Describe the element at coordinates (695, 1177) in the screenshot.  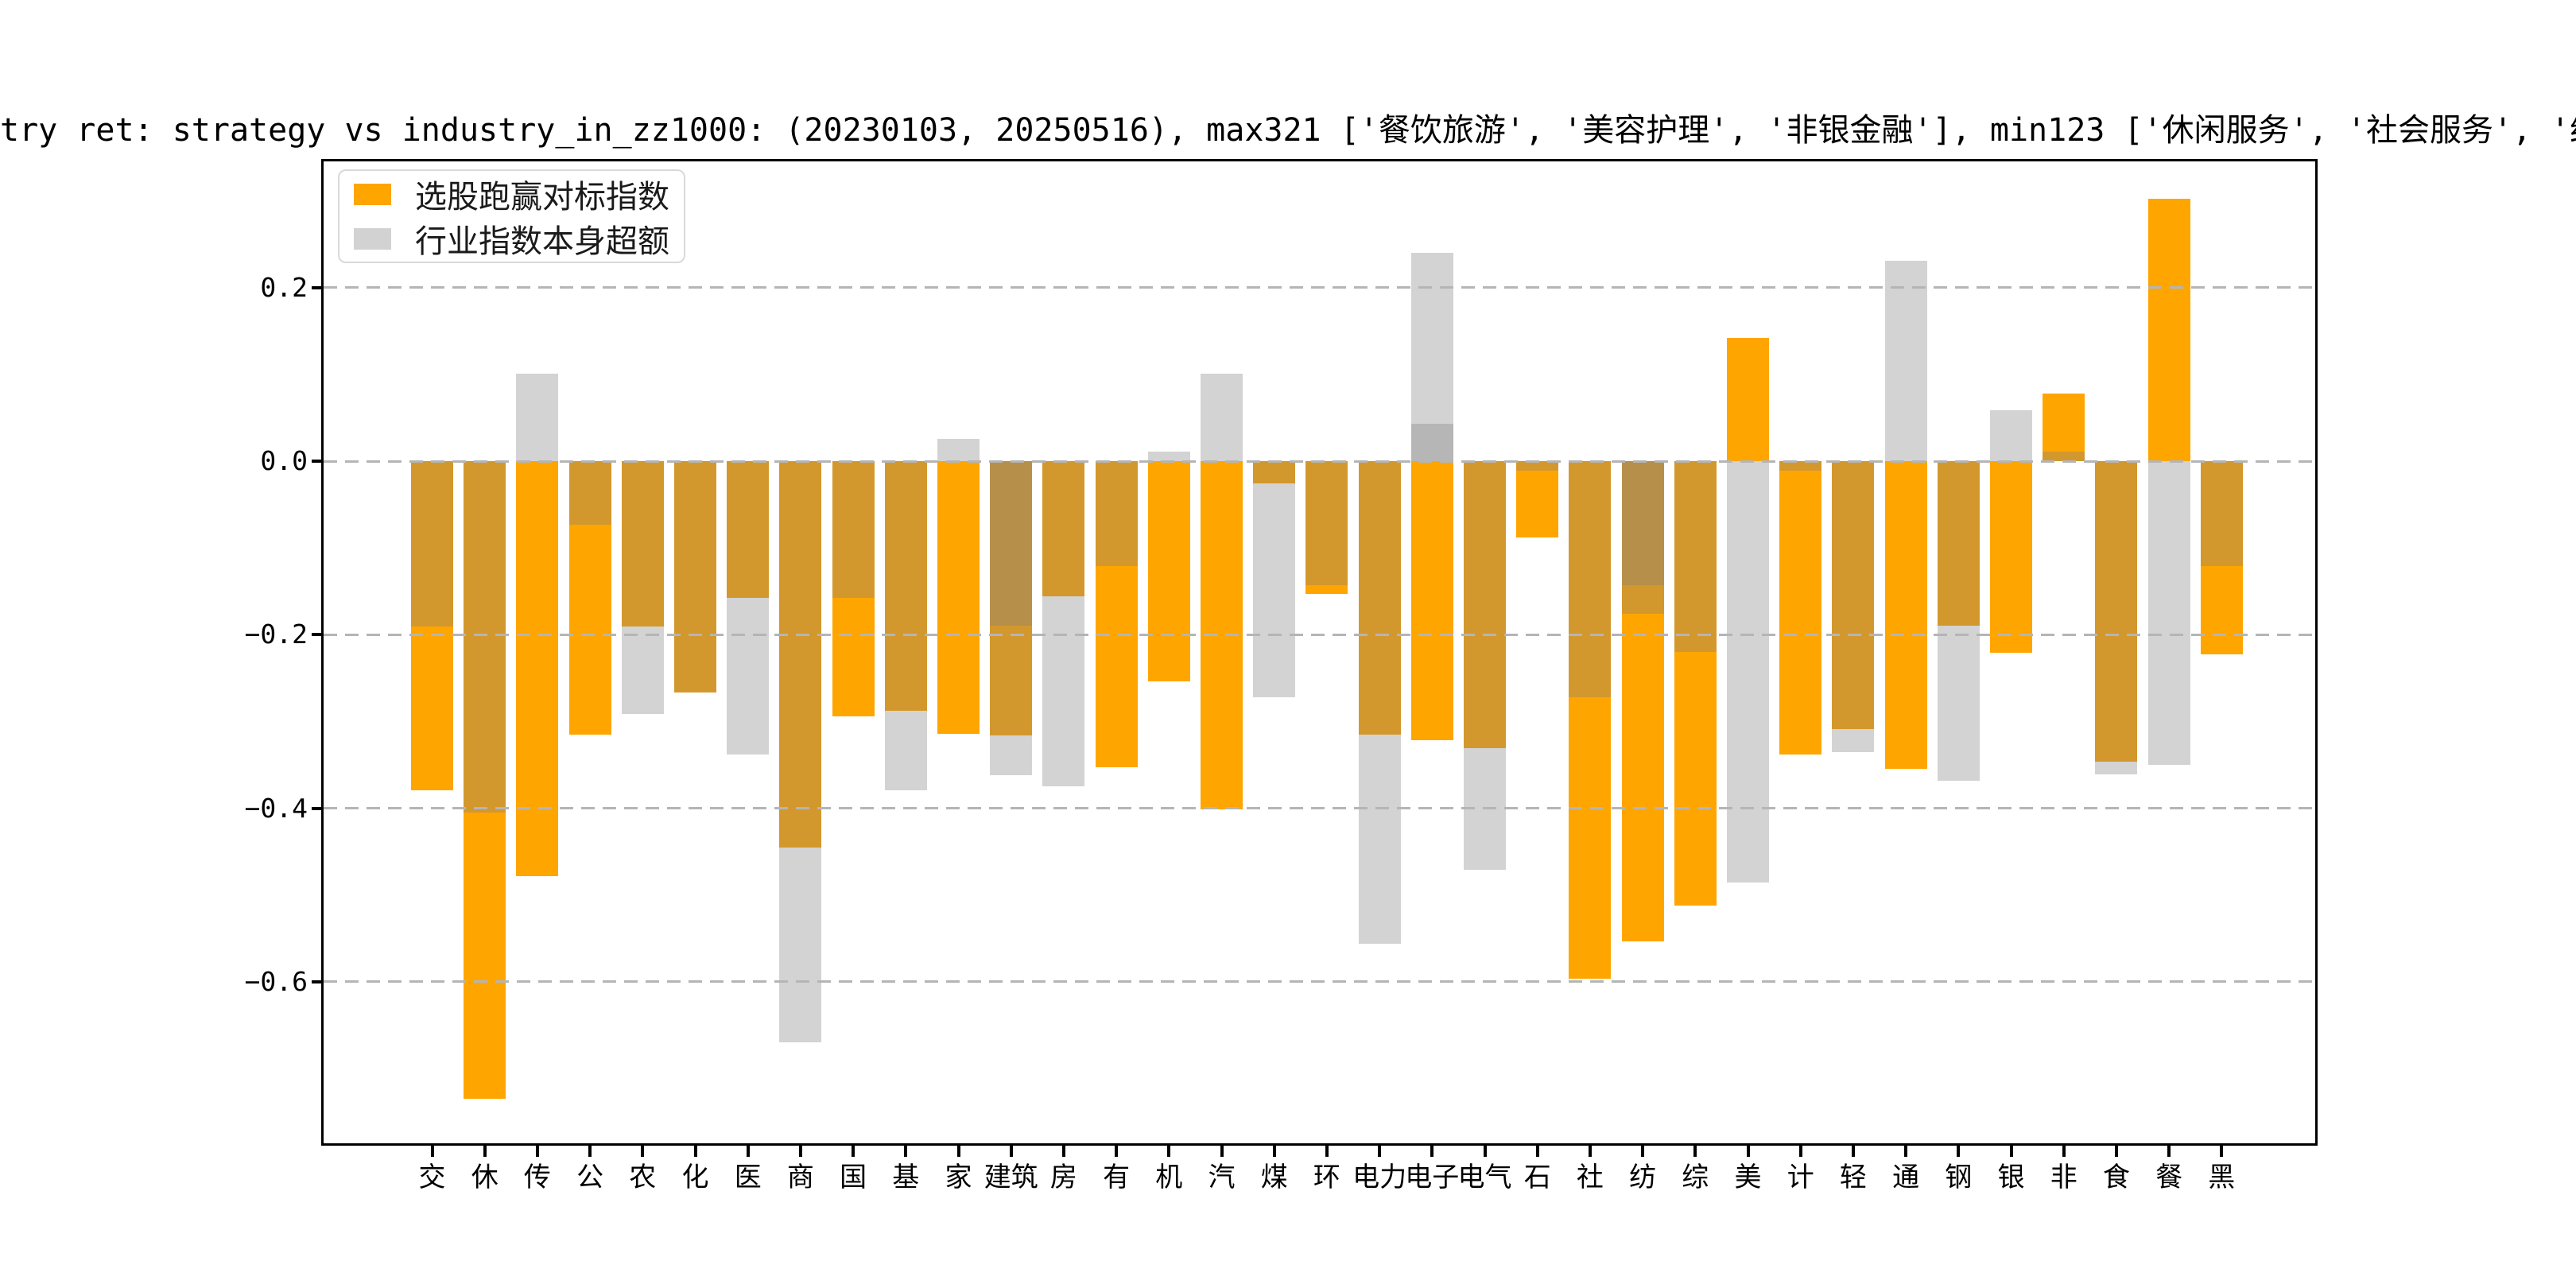
I see `x-tick-label-化: 化` at that location.